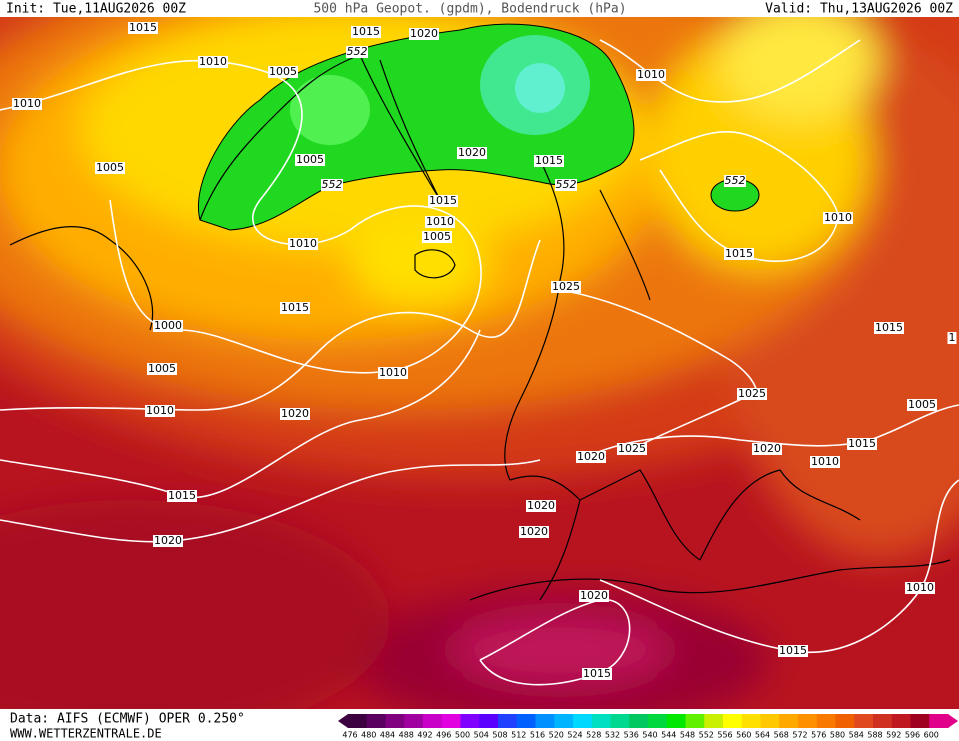  Describe the element at coordinates (724, 735) in the screenshot. I see `colorbar-label: 556` at that location.